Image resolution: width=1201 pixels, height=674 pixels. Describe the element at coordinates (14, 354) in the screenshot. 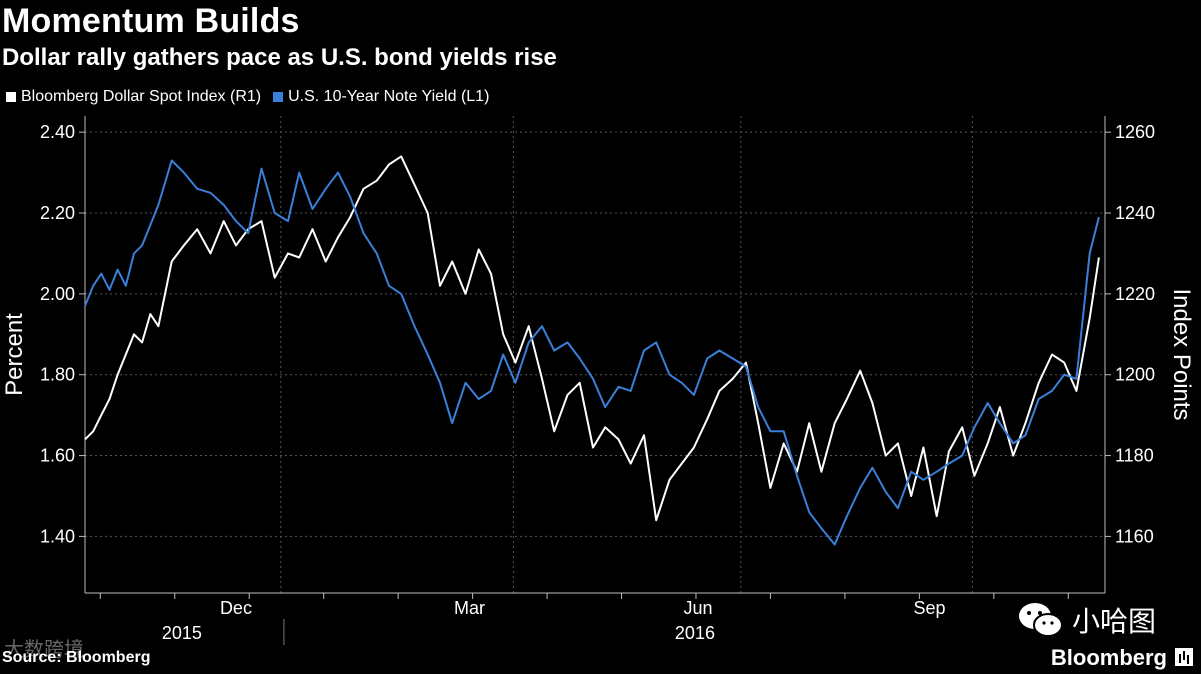

I see `left-axis-title: Percent` at that location.